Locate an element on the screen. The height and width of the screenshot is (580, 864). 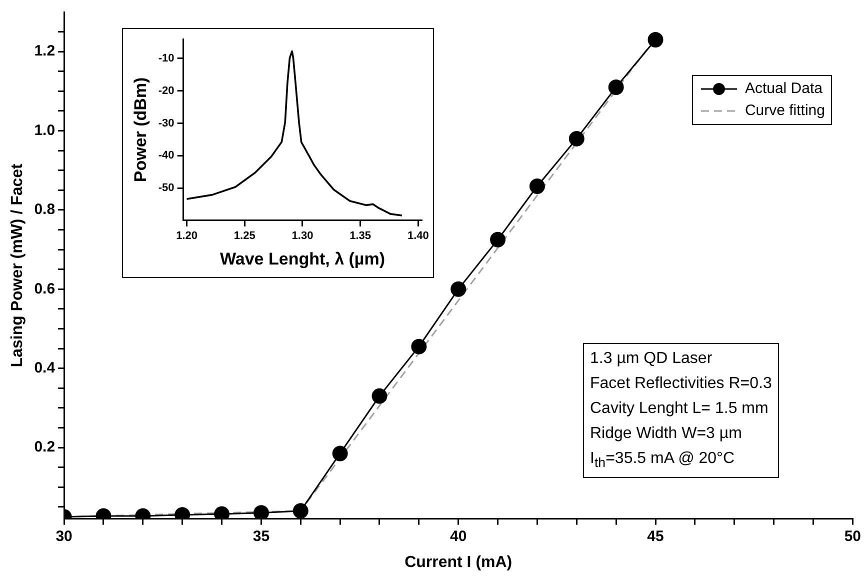
legend-label: Actual Data is located at coordinates (783, 89).